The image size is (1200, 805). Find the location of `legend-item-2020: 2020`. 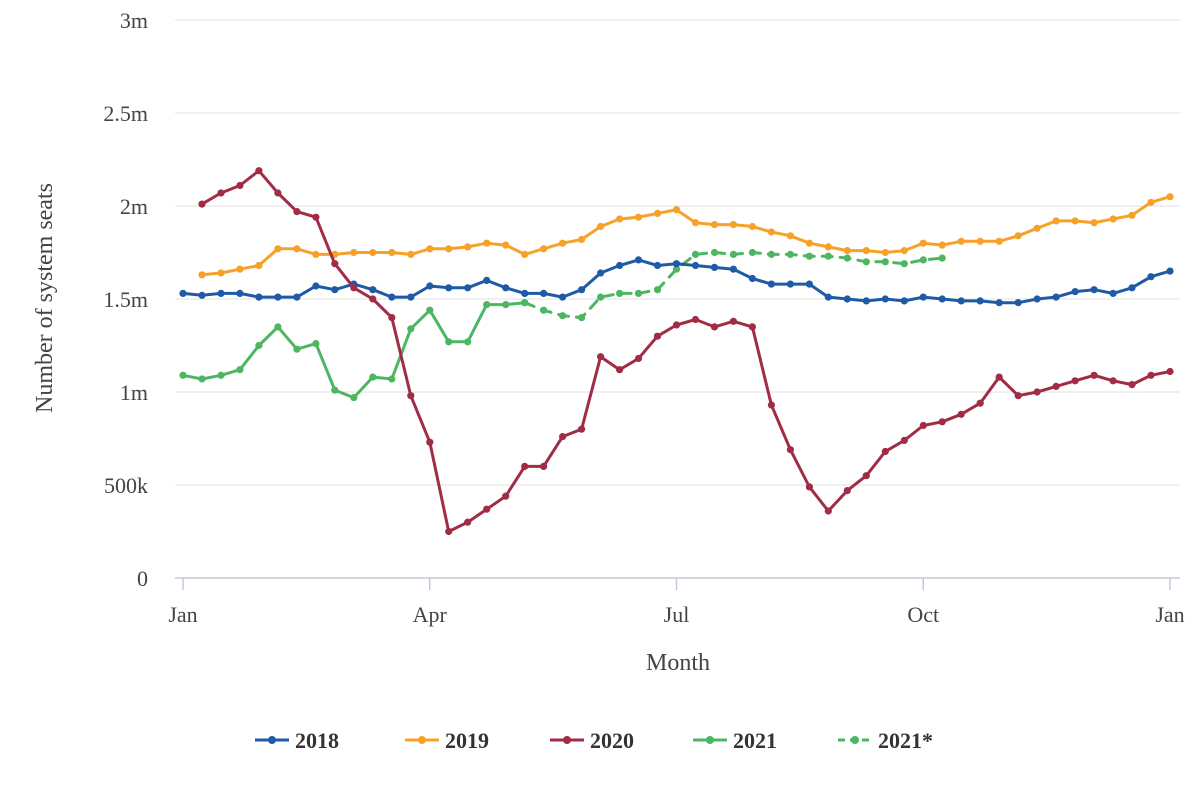

legend-item-2020: 2020 is located at coordinates (592, 740).